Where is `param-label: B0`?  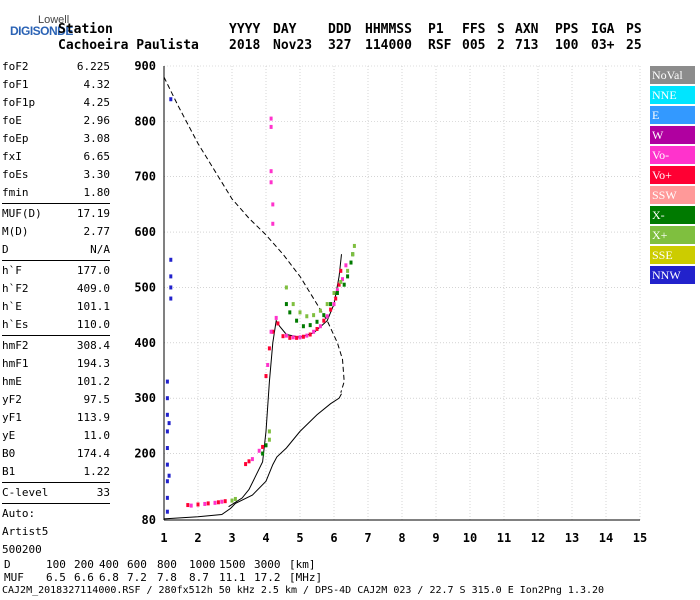
param-label: B0 is located at coordinates (9, 453).